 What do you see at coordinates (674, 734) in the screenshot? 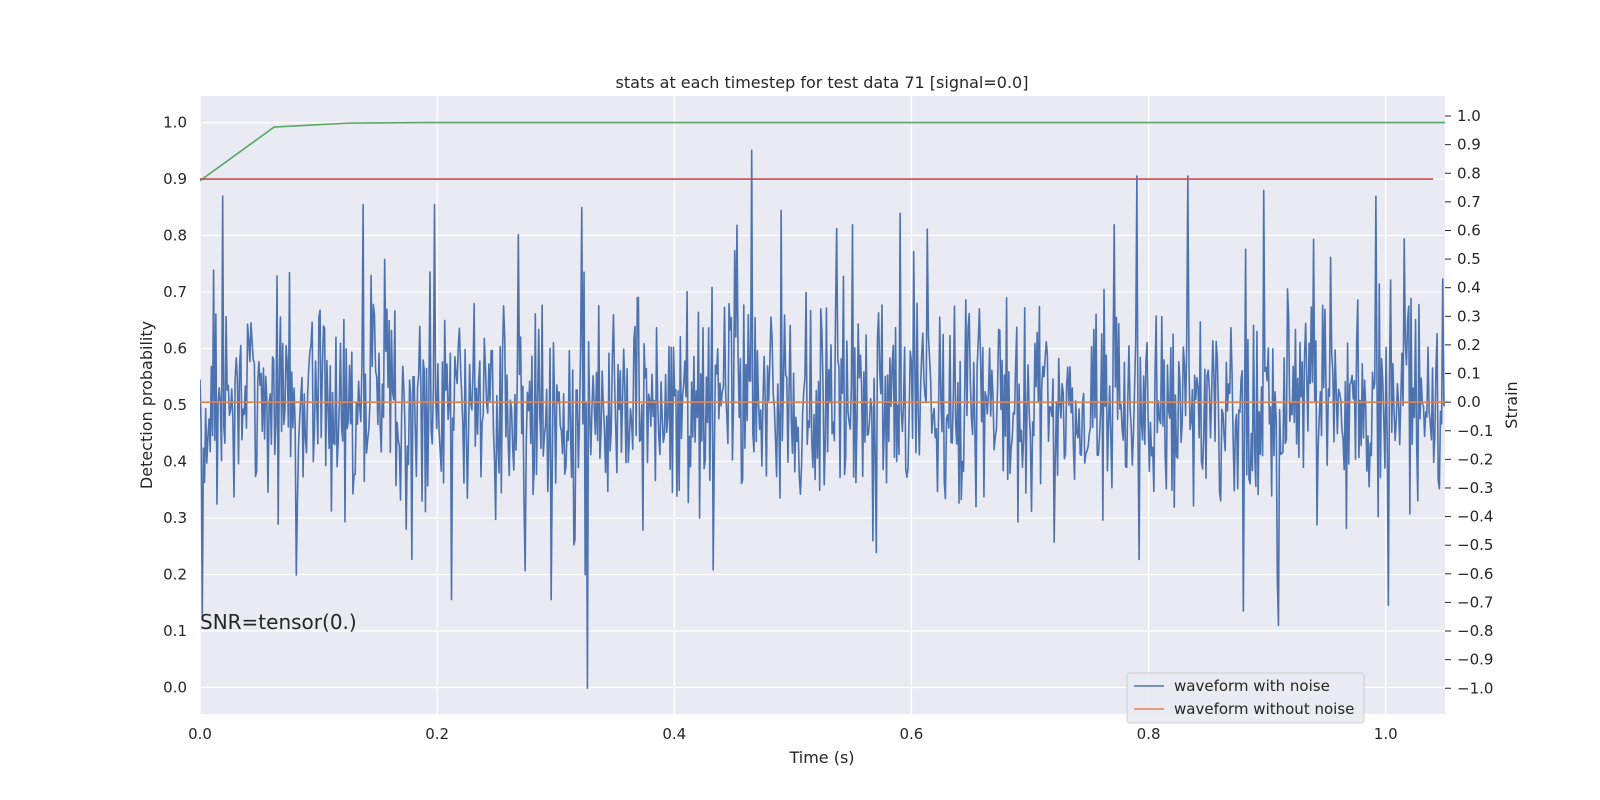
I see `x-tick-label: 0.4` at bounding box center [674, 734].